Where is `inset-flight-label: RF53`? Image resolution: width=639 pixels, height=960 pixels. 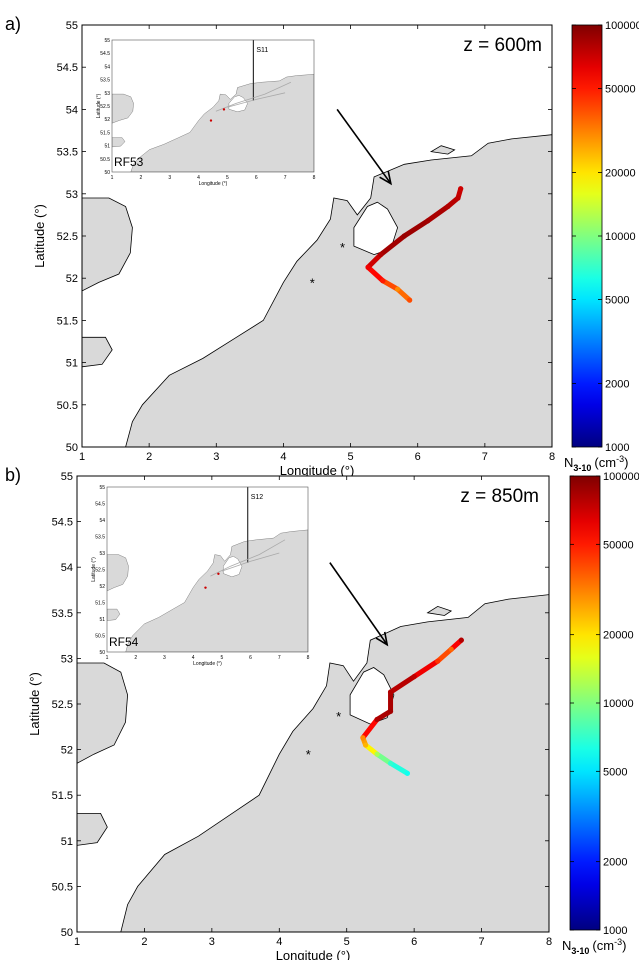 inset-flight-label: RF53 is located at coordinates (129, 162).